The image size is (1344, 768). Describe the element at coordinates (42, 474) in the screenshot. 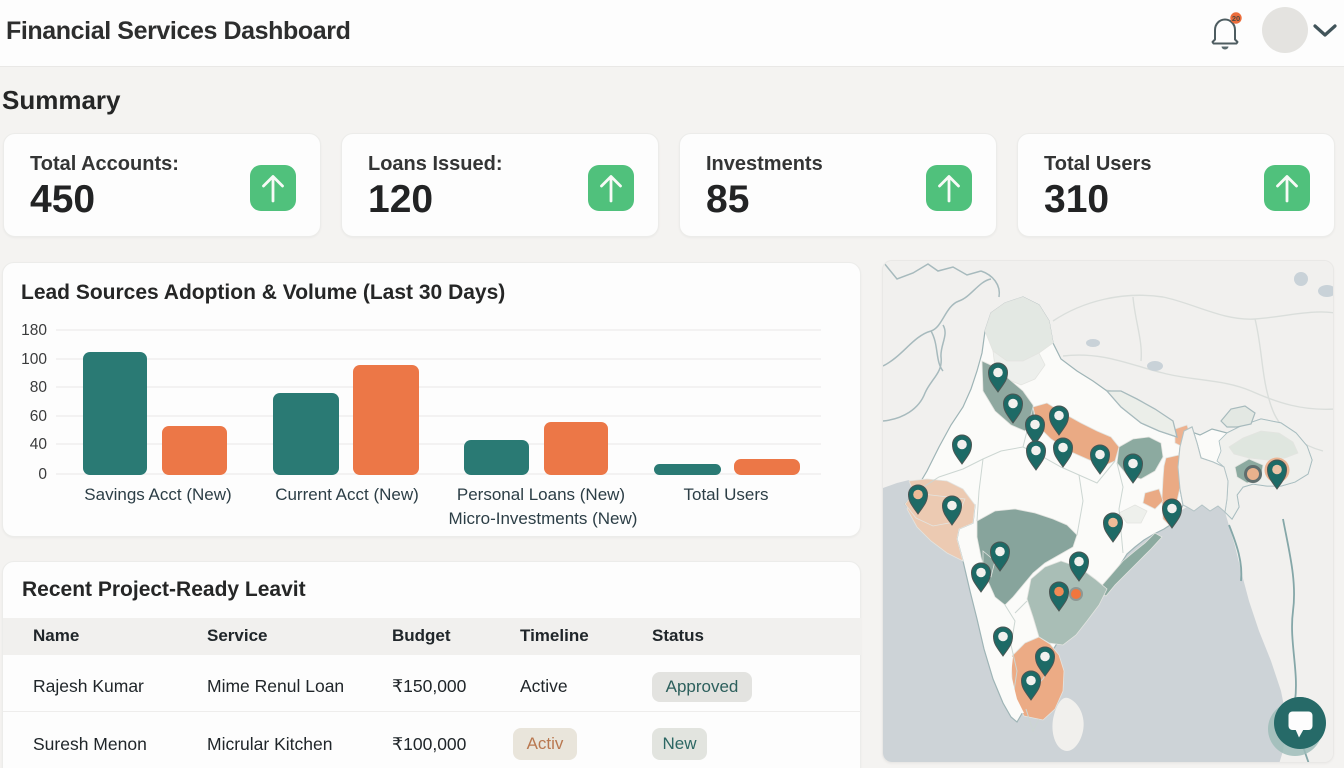

I see `svg-text: 0` at that location.